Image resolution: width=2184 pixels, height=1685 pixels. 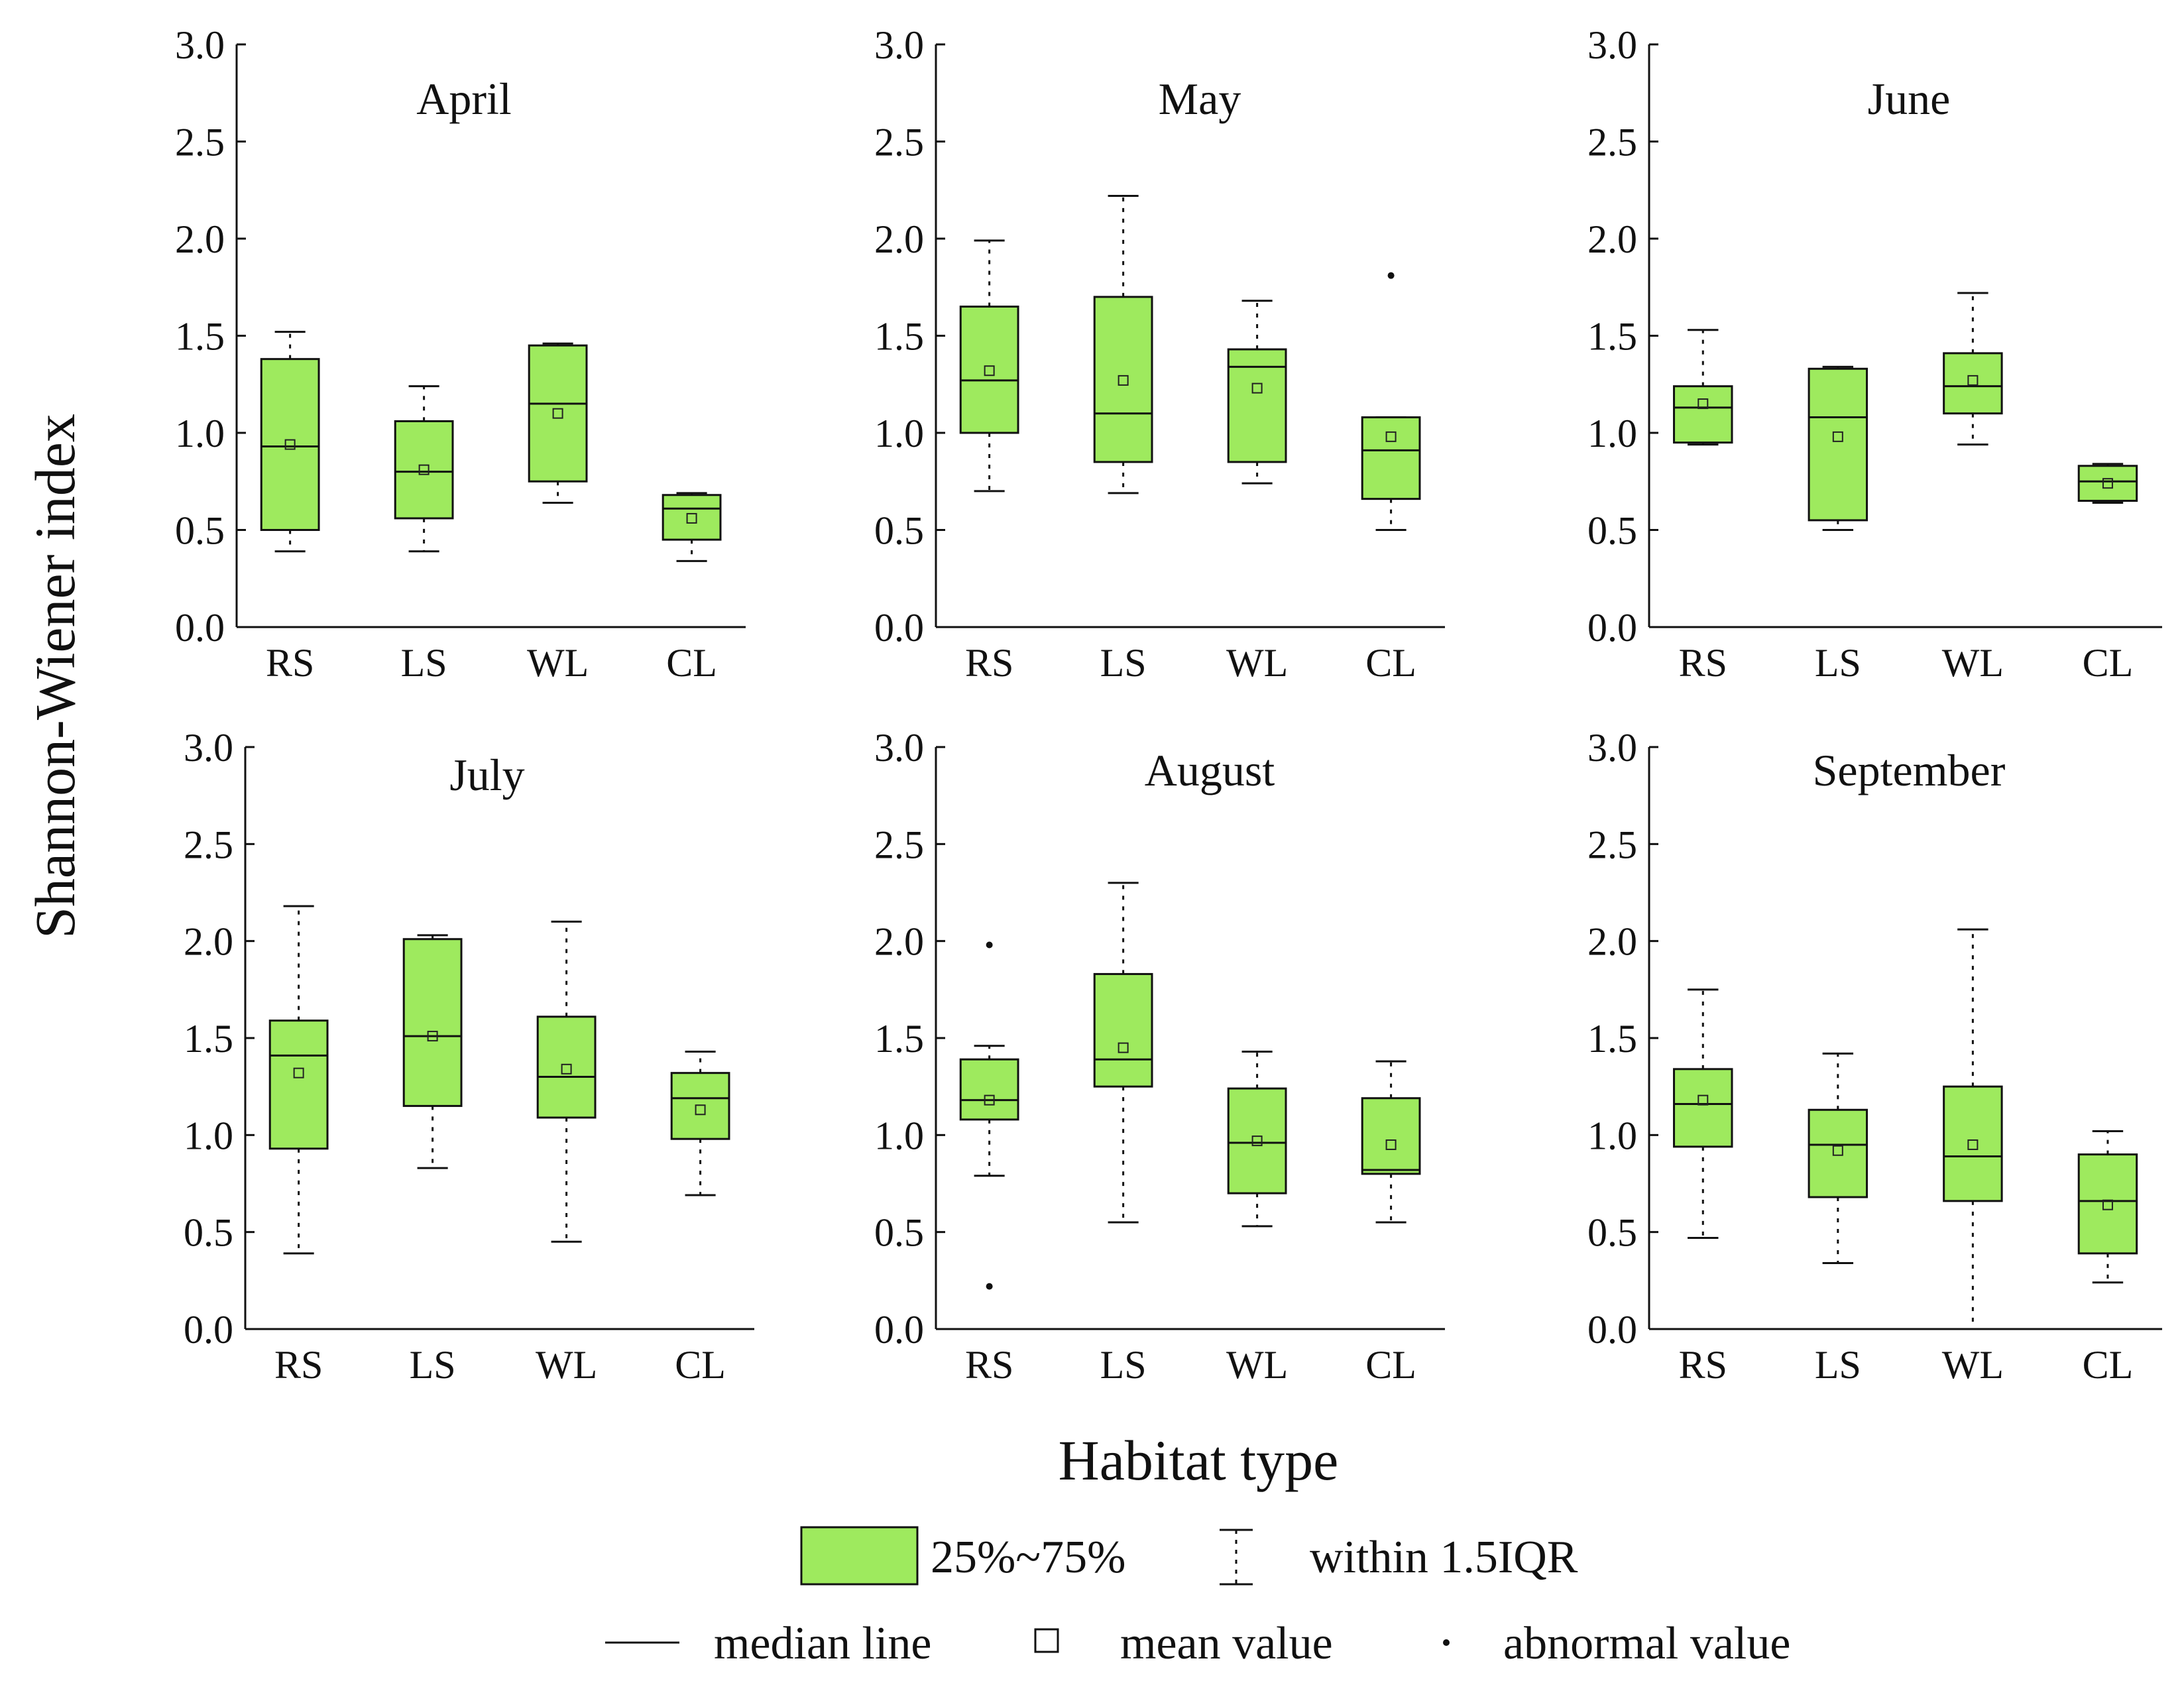 What do you see at coordinates (1874, 354) in the screenshot?
I see `panel-june: 0.0 0.5 1.0 1.5 2.0 2.5 3.0 RS LS WL CL June` at bounding box center [1874, 354].